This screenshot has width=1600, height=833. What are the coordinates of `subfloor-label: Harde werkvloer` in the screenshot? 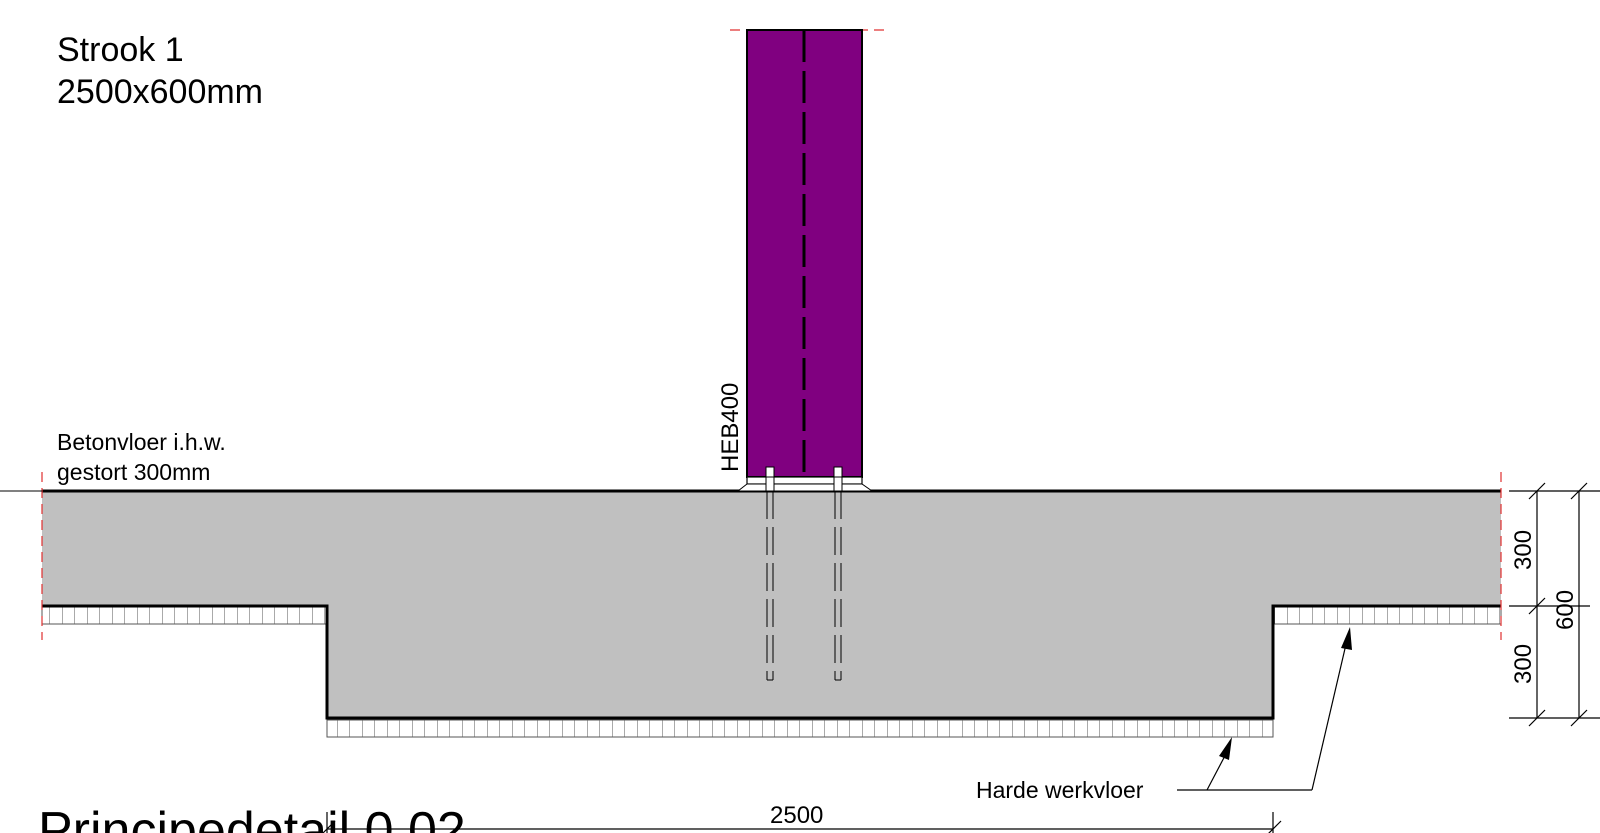 It's located at (1060, 790).